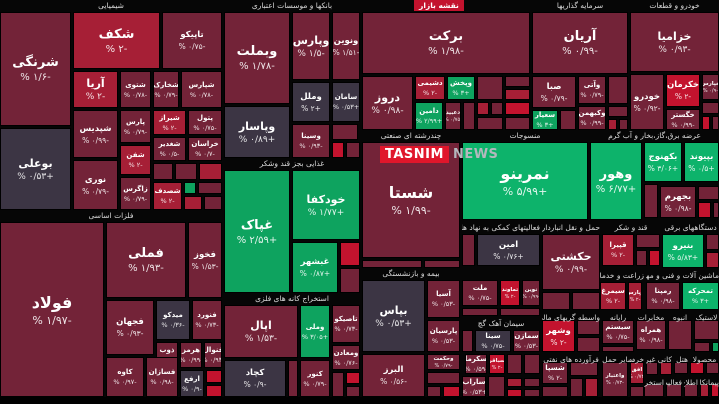 Image resolution: width=719 pixels, height=404 pixels. I want to click on tile-سعیار: سعیار +۳ %, so click(545, 120).